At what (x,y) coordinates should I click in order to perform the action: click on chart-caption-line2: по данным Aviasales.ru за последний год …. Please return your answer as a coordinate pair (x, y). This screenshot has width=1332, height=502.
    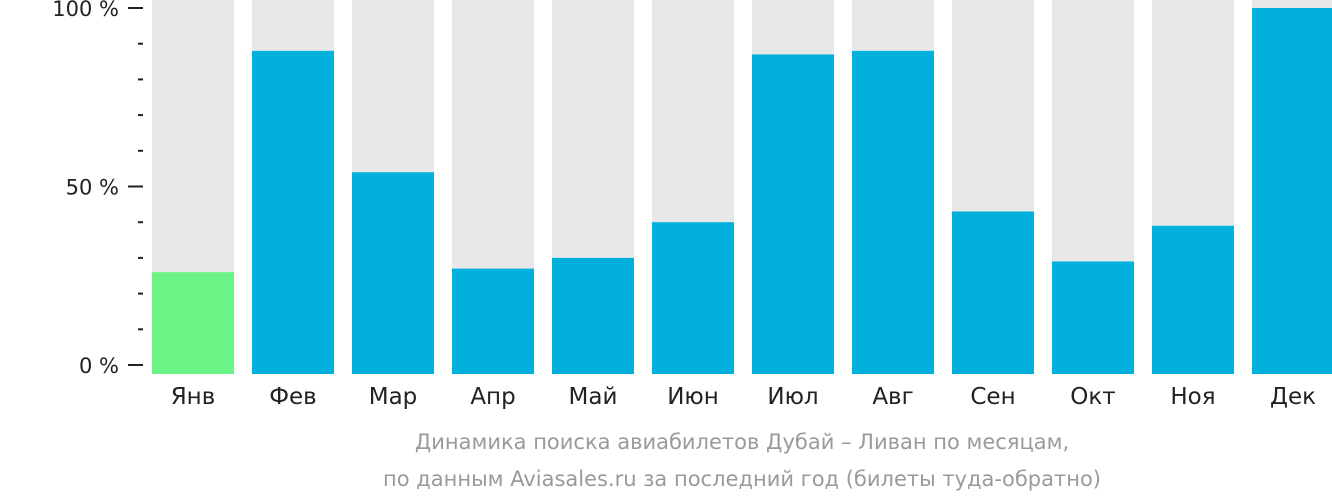
    Looking at the image, I should click on (742, 479).